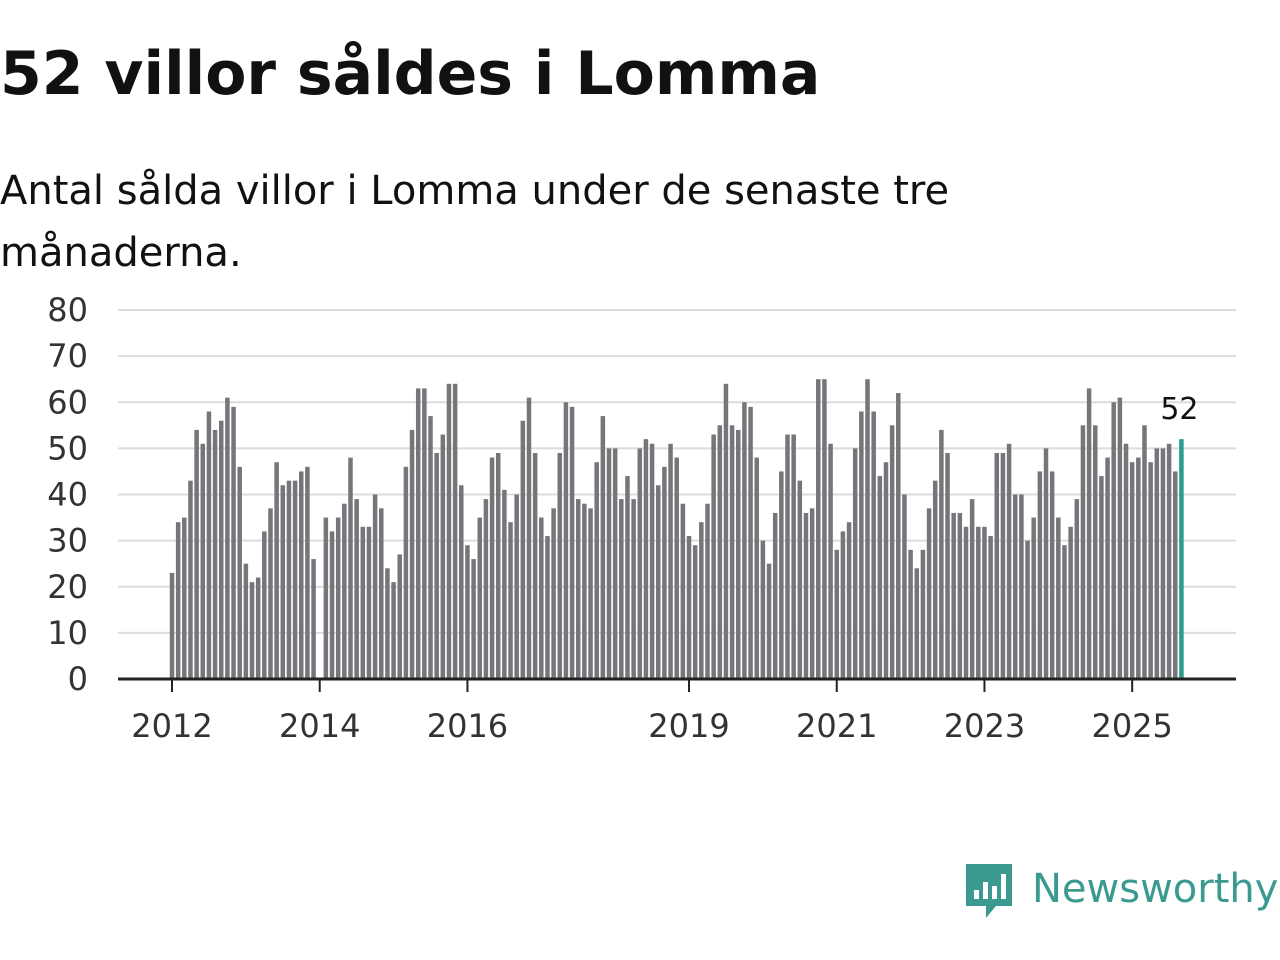 The width and height of the screenshot is (1280, 960). Describe the element at coordinates (1179, 409) in the screenshot. I see `highlight-value-label: 52` at that location.